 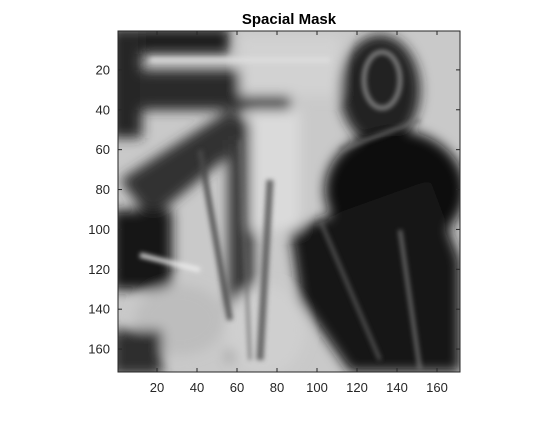 I want to click on chart-title: Spacial Mask, so click(x=289, y=19).